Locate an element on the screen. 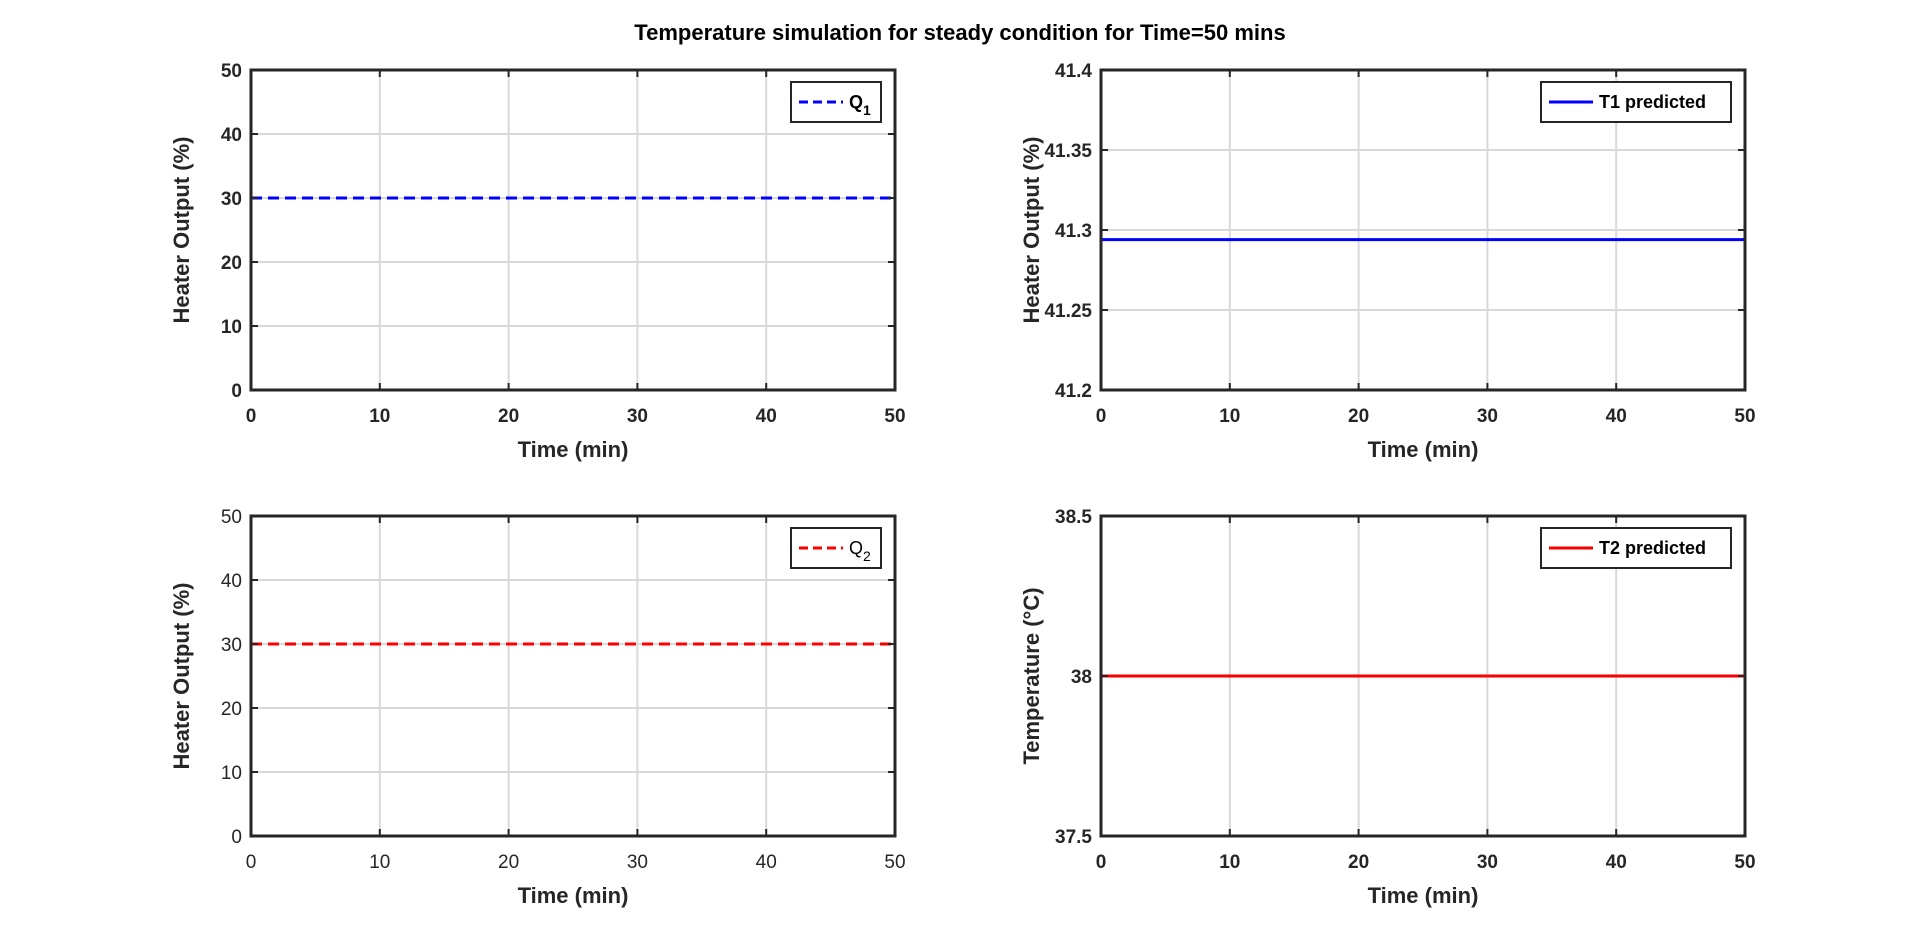 This screenshot has width=1920, height=936. y-tick-label: 41.2 is located at coordinates (1073, 391).